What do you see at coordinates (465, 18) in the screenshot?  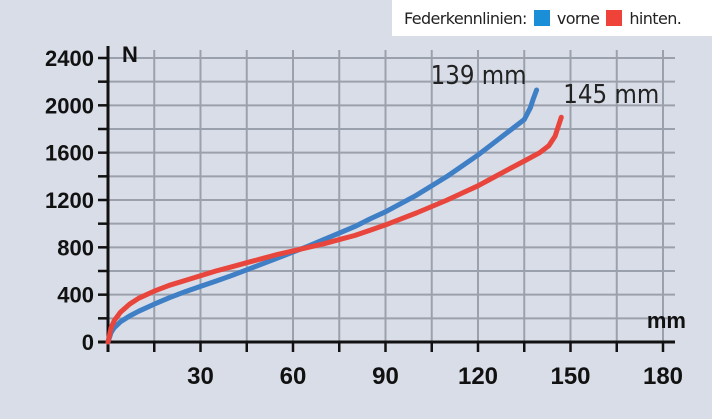 I see `legend-title: Federkennlinien:` at bounding box center [465, 18].